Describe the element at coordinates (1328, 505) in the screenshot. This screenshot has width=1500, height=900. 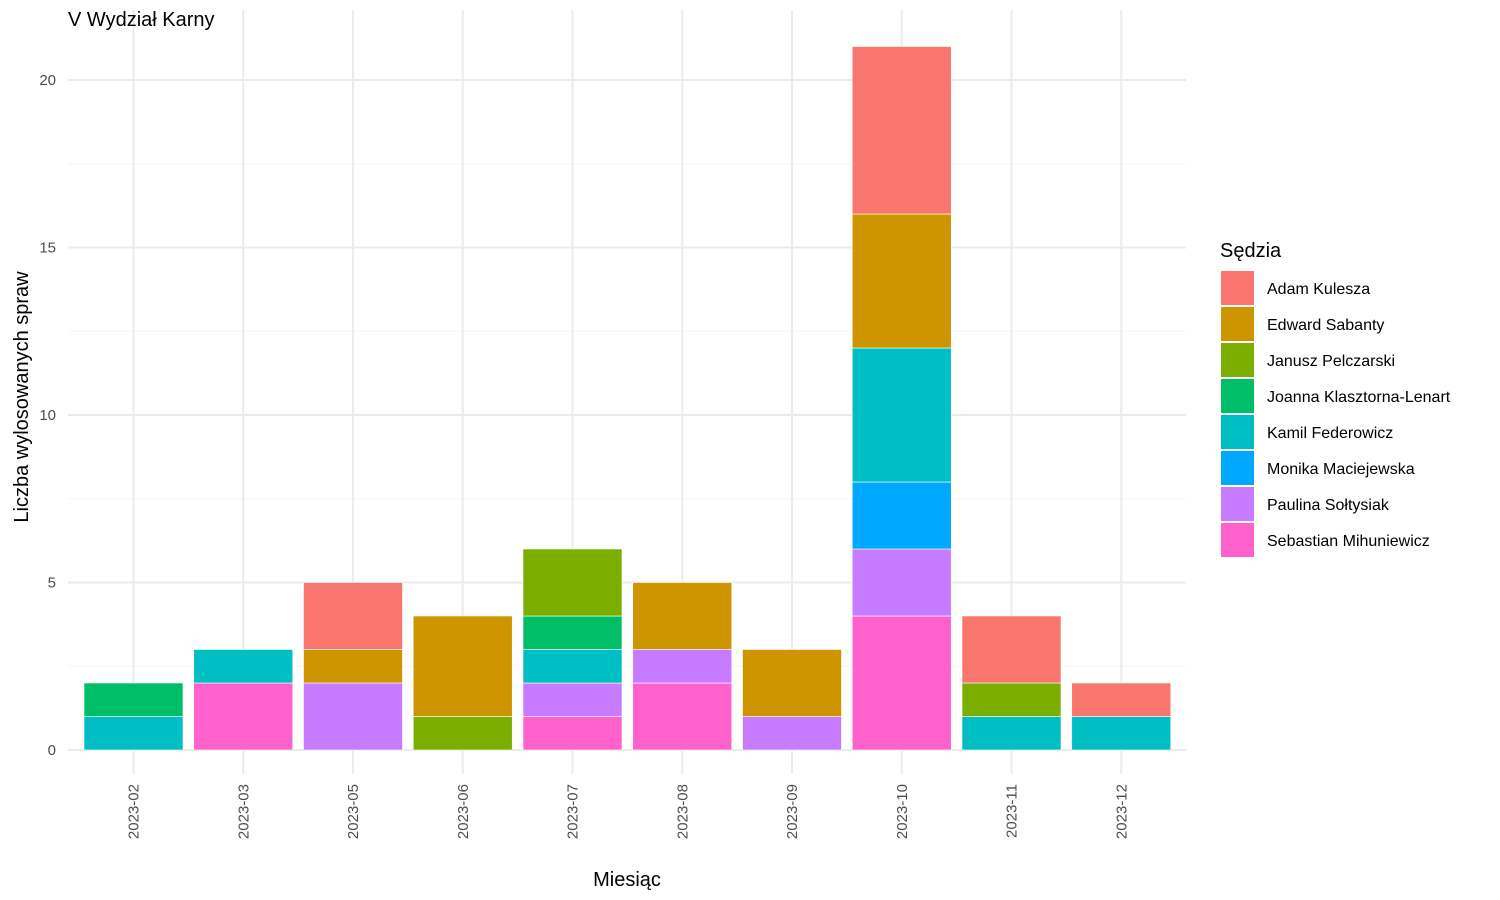
I see `legend-label: Paulina Sołtysiak` at that location.